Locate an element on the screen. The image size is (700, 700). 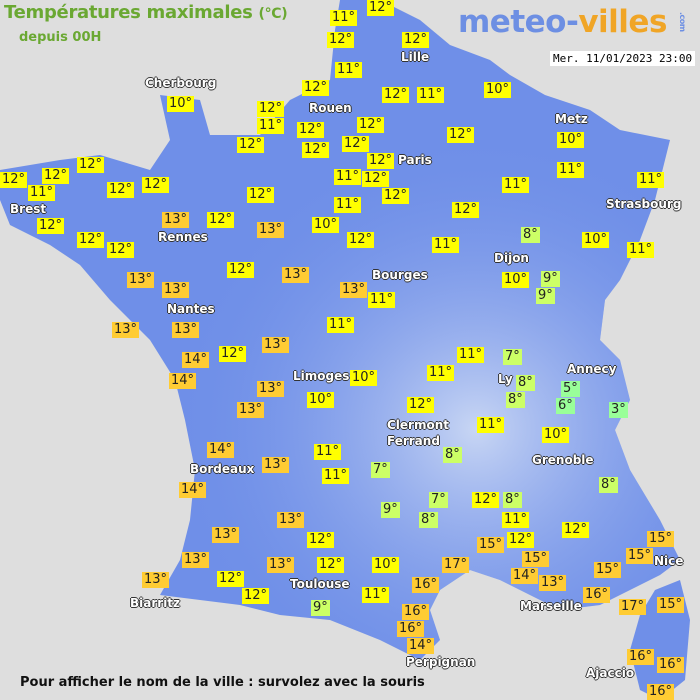
temperature-label: 3° is located at coordinates (618, 410).